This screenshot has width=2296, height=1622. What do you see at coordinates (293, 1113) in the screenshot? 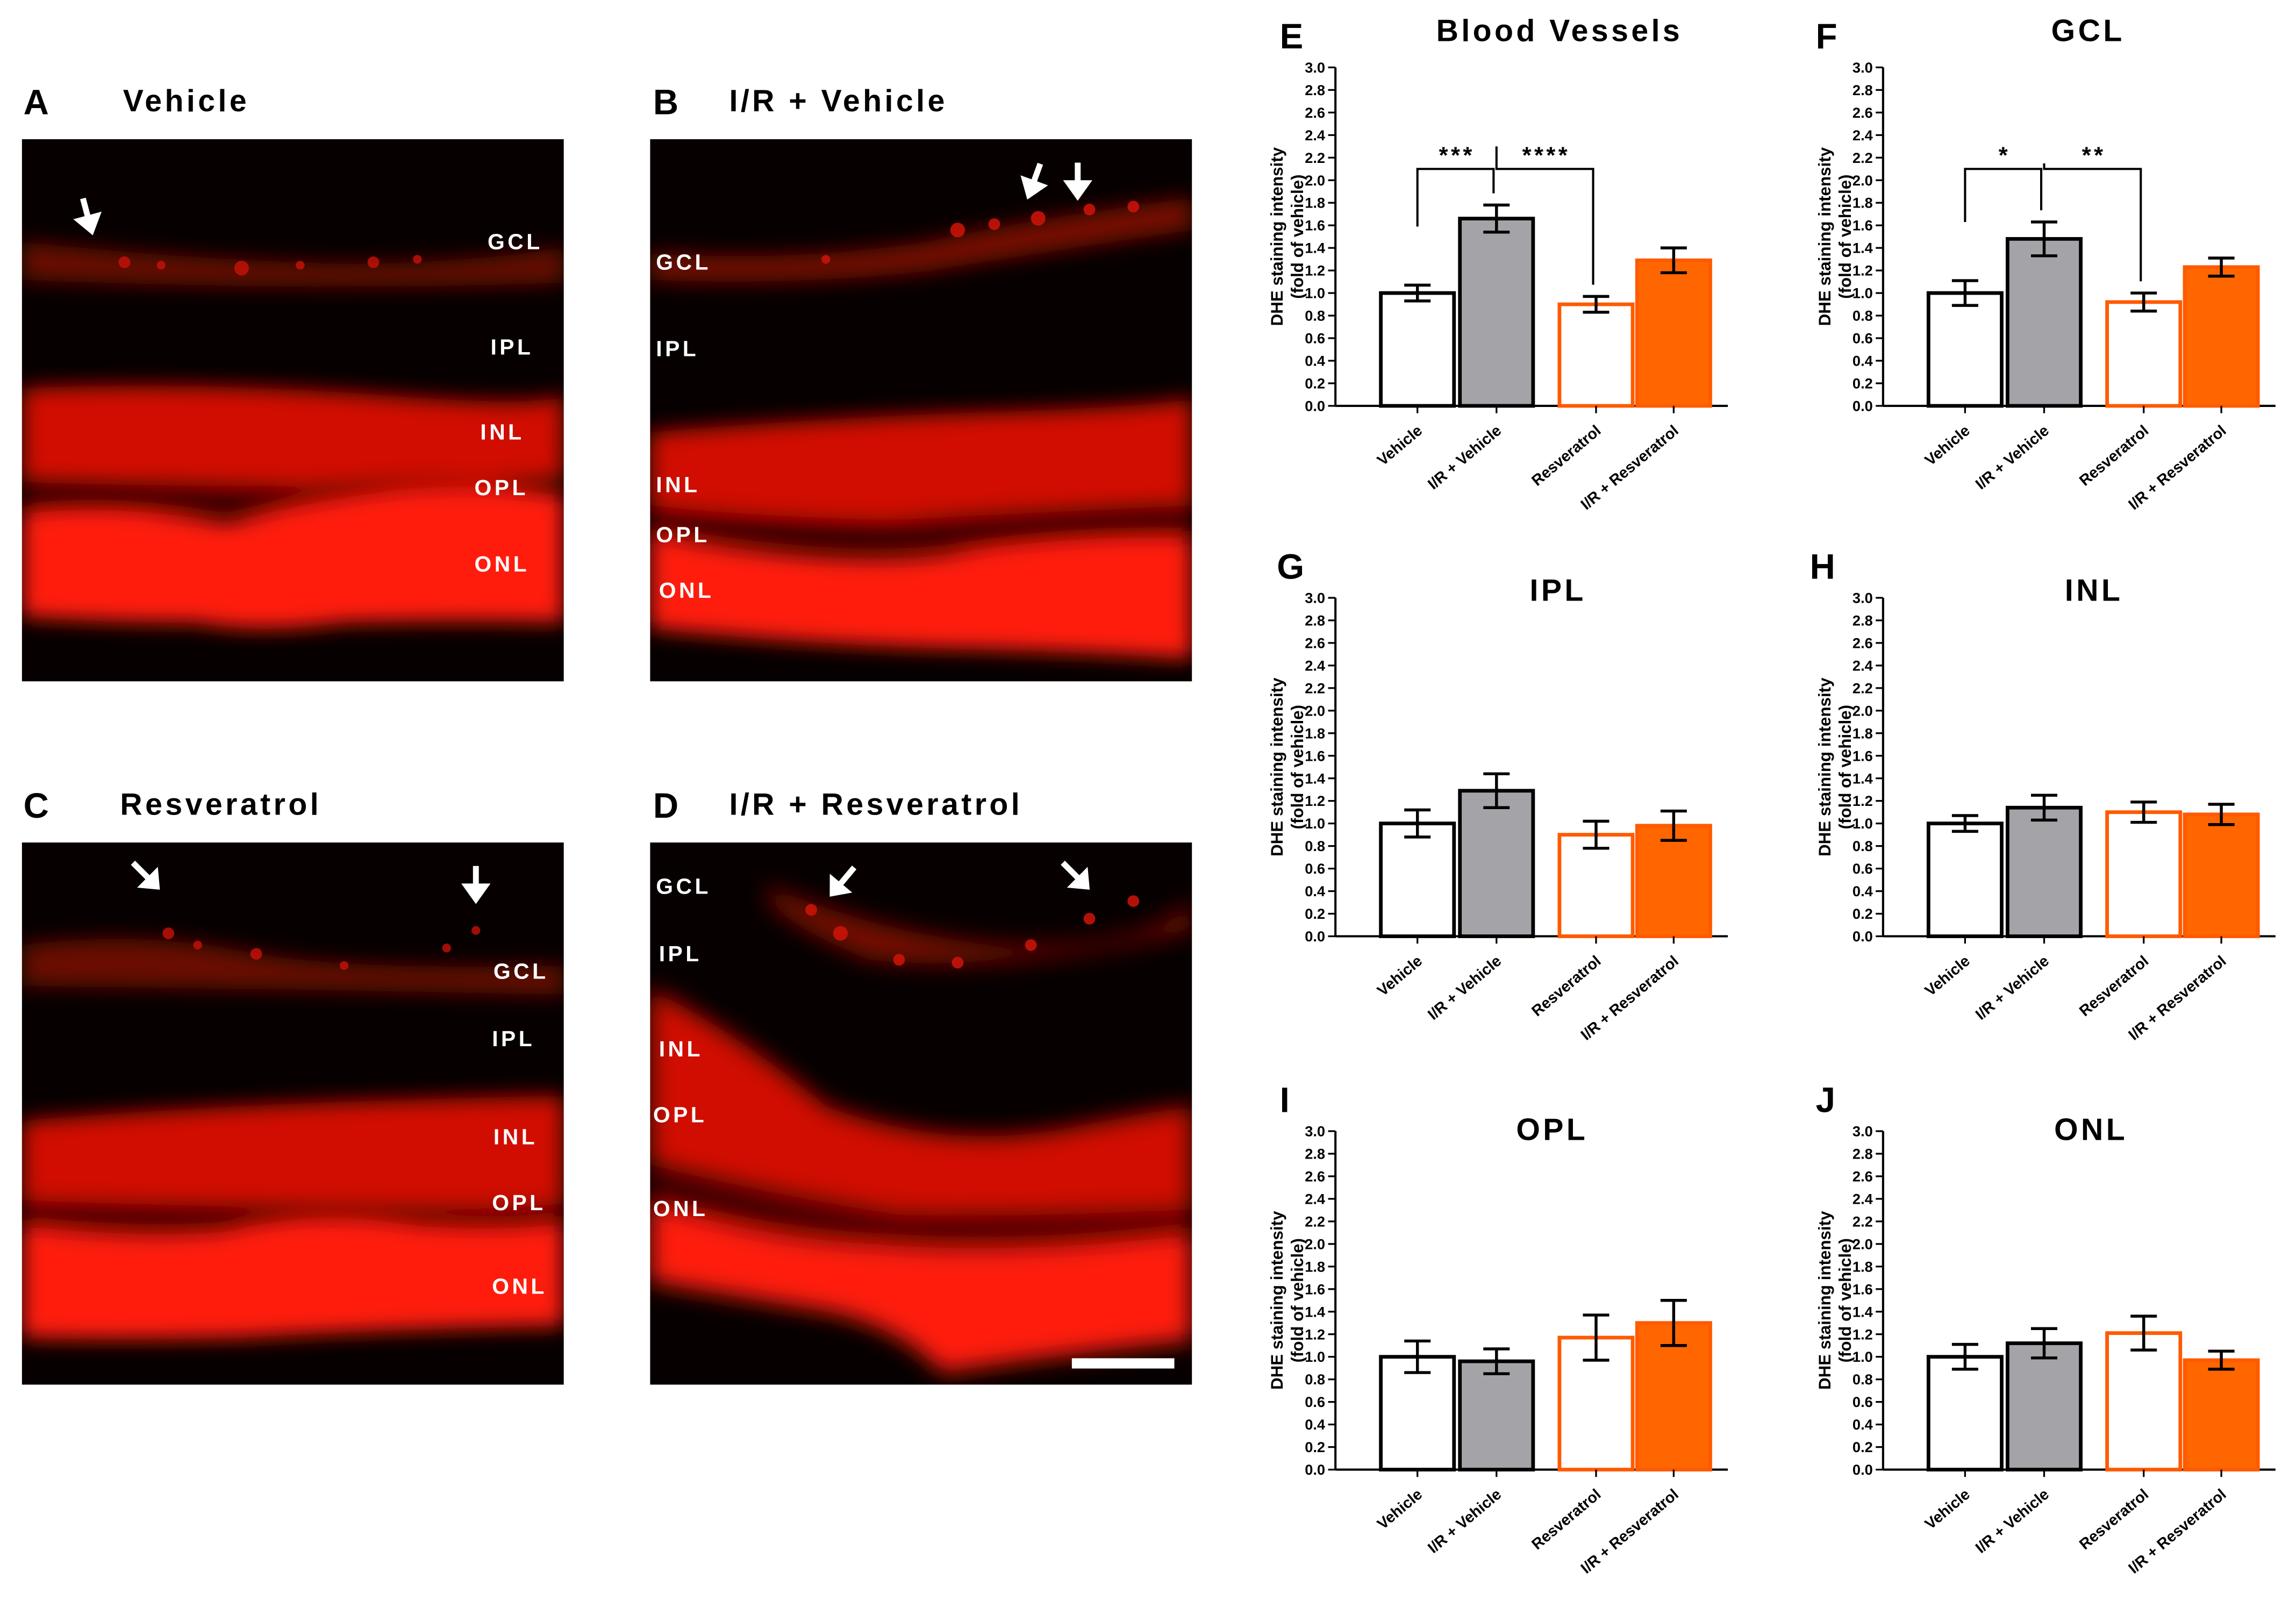
I see `micrograph-c: GCL IPL INL OPL ONL` at bounding box center [293, 1113].